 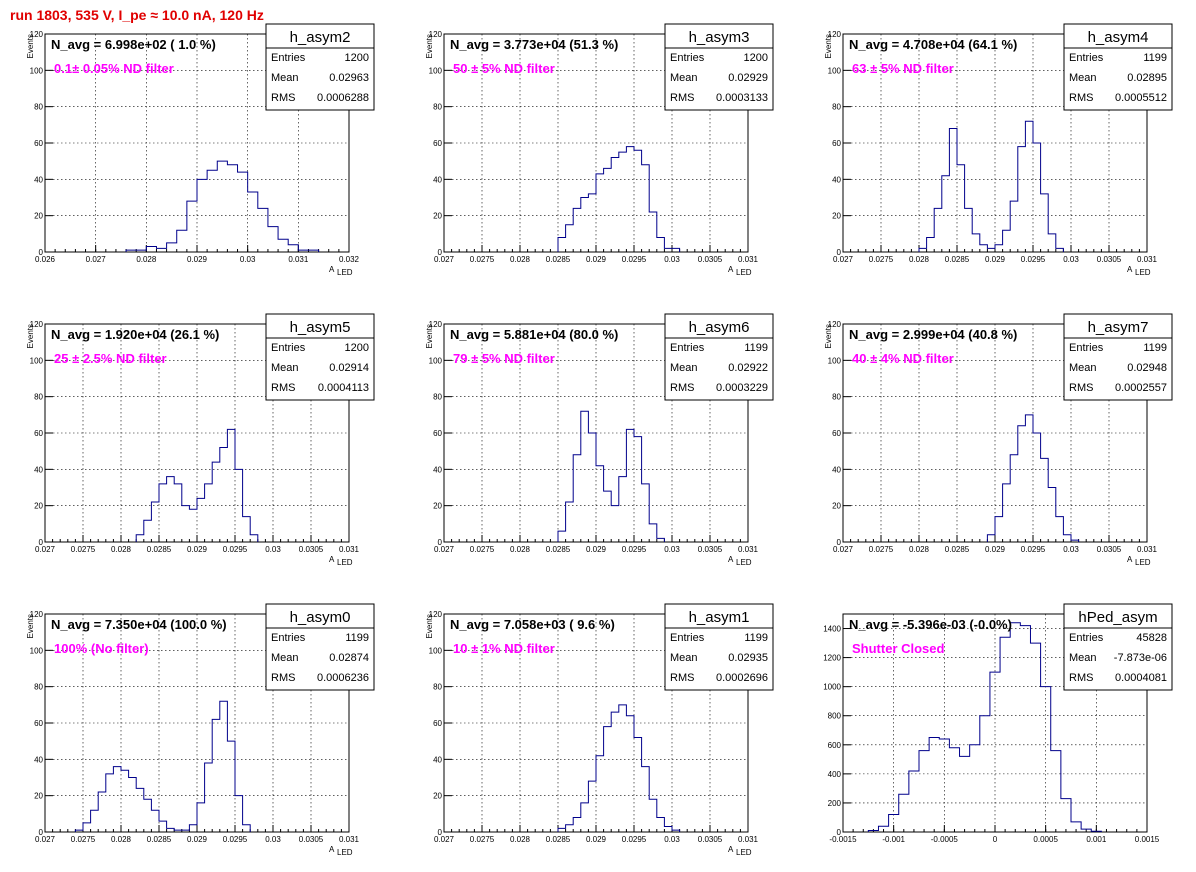 What do you see at coordinates (1141, 678) in the screenshot?
I see `stats-rms-value: 0.0004081` at bounding box center [1141, 678].